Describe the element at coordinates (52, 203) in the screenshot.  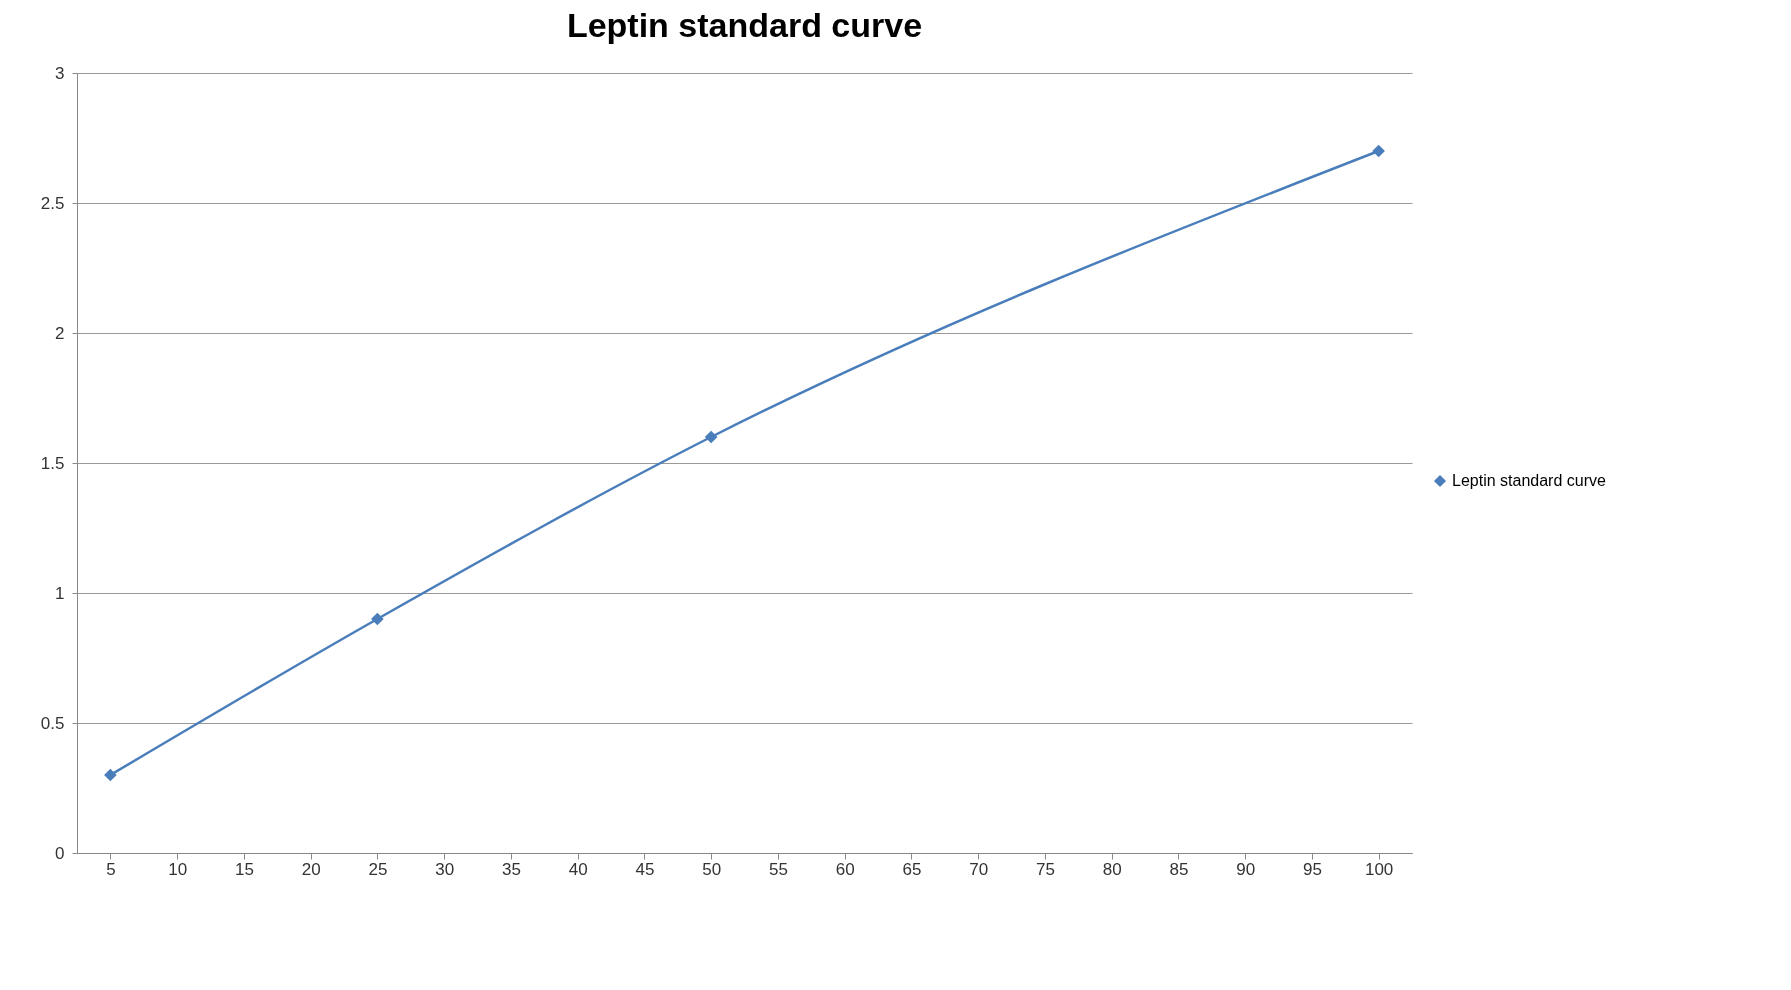
I see `y-tick-label: 2.5` at that location.